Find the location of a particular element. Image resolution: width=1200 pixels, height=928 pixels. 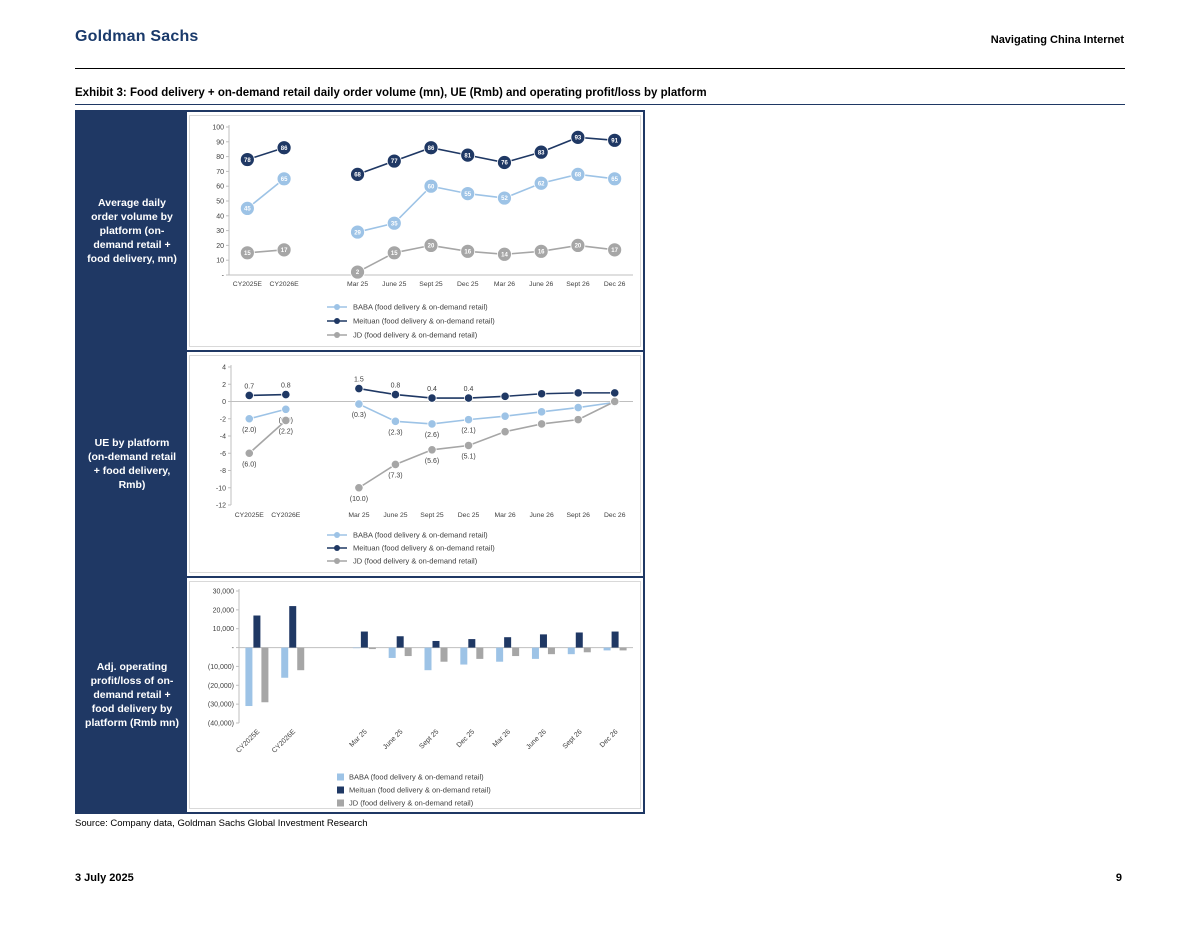

svg-text: (5.1) is located at coordinates (468, 456).